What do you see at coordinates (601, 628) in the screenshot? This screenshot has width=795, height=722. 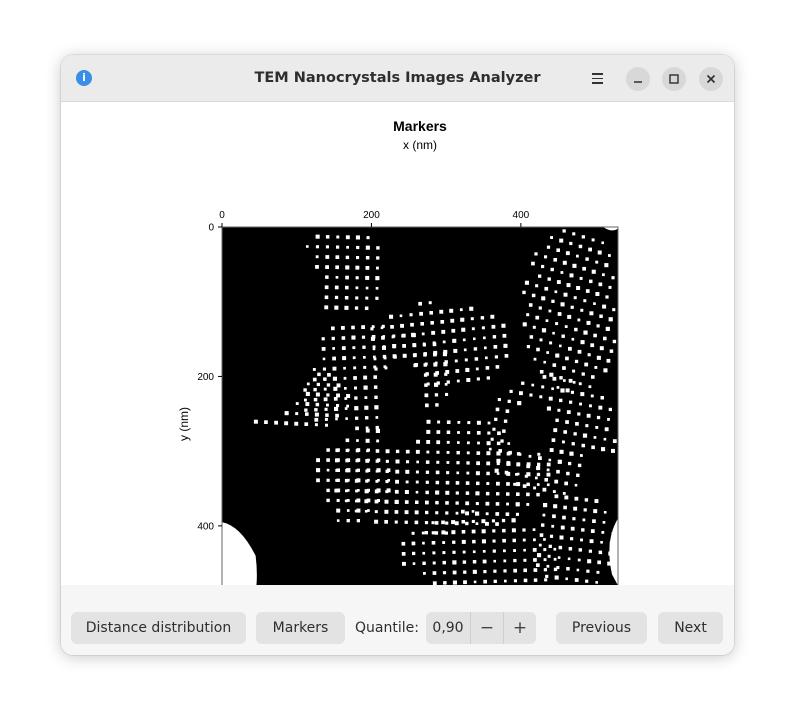 I see `previous-button: Previous` at bounding box center [601, 628].